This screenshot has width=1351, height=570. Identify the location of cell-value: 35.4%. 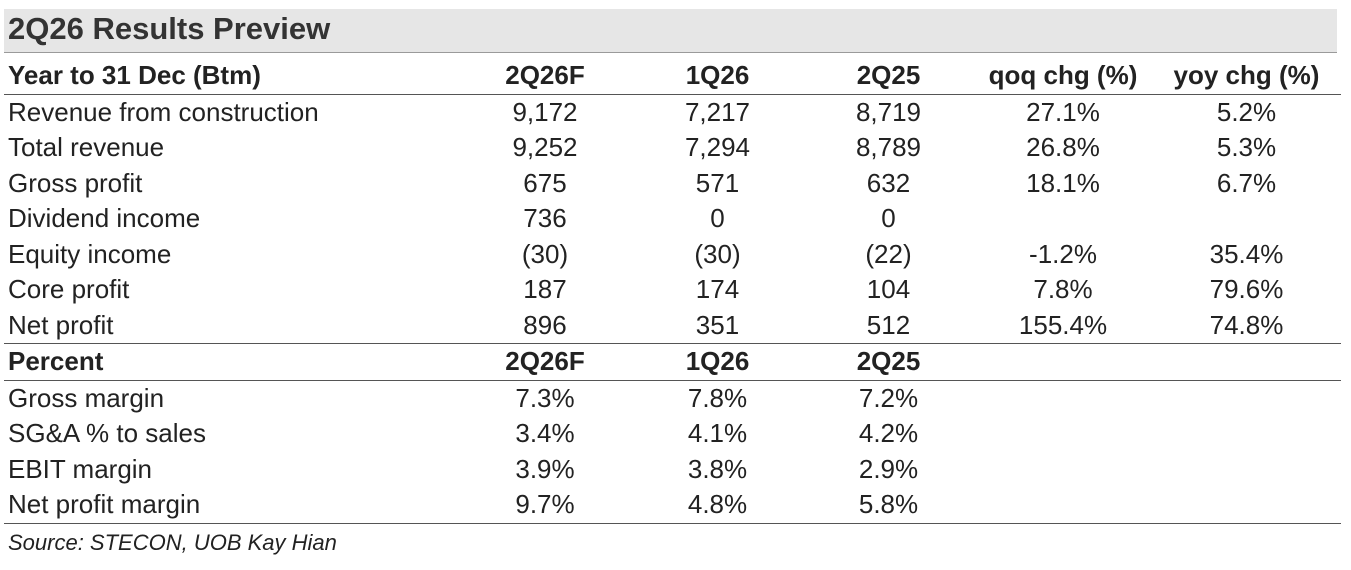
(1246, 253).